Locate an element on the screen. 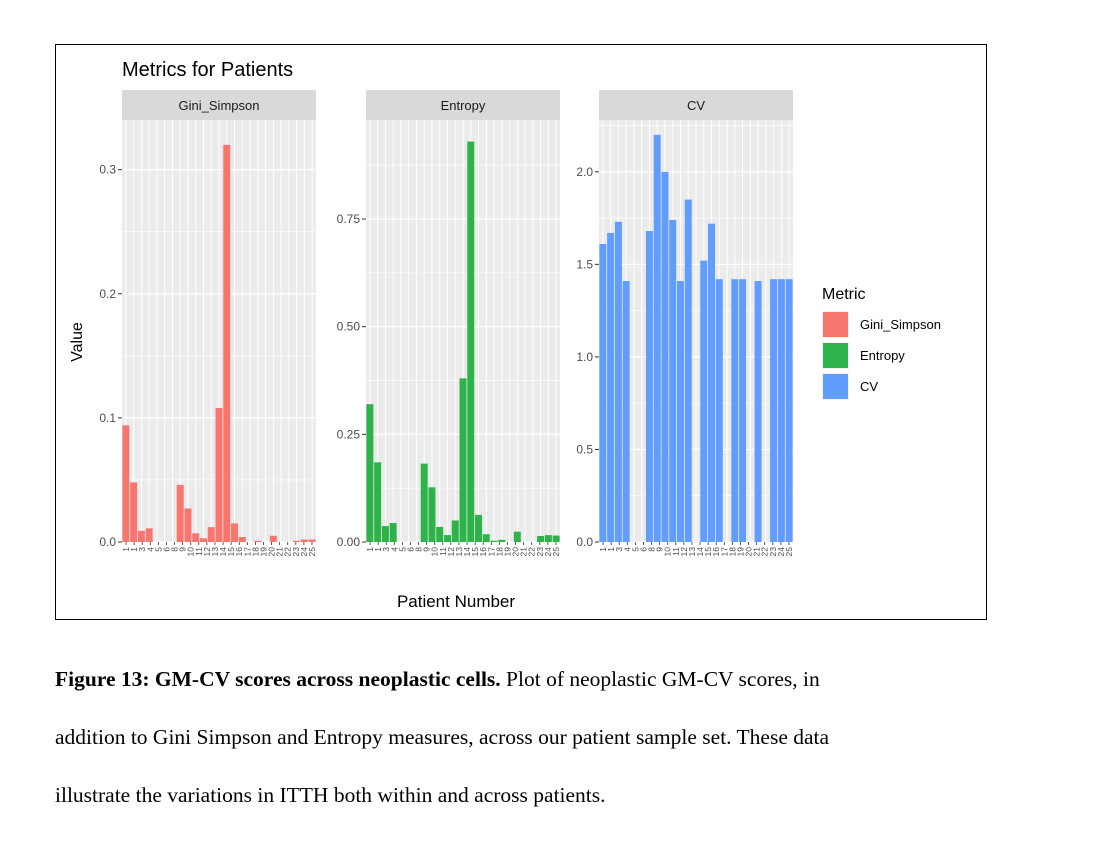 The height and width of the screenshot is (860, 1104). x-axis-title: Patient Number is located at coordinates (456, 601).